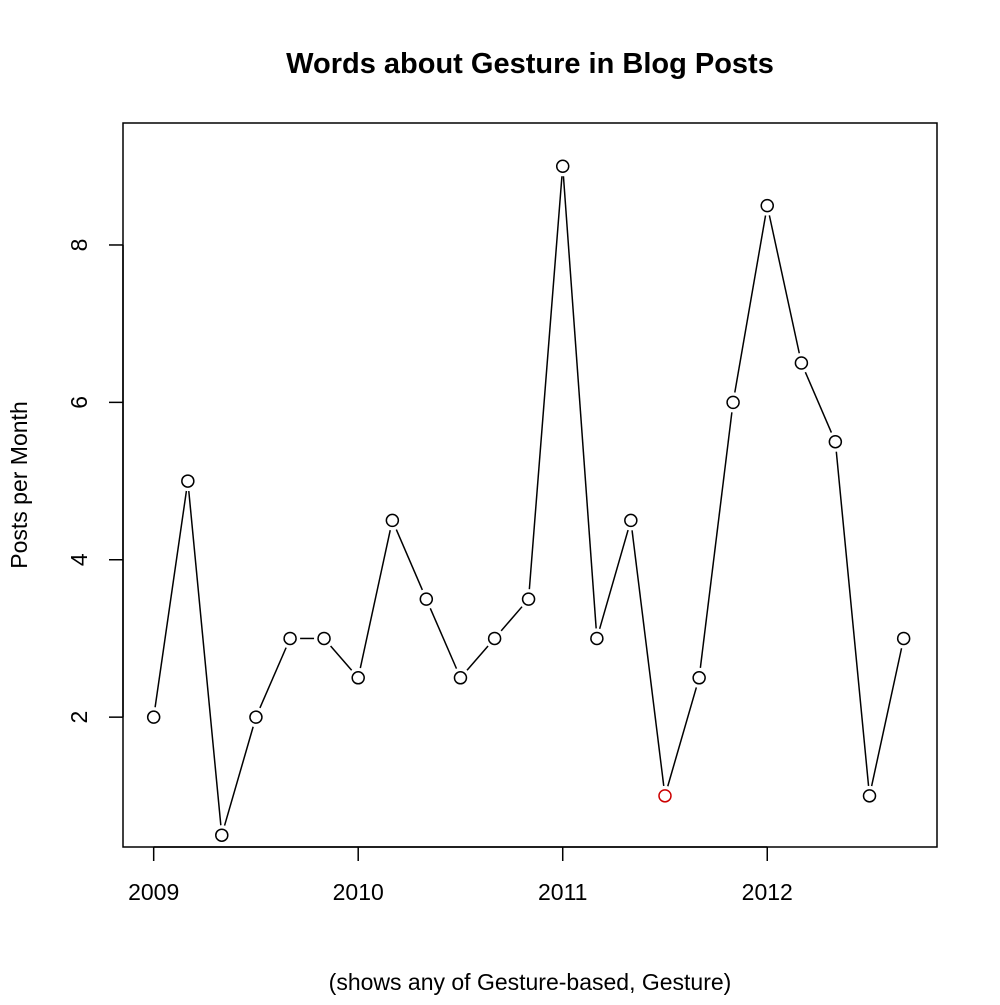 Image resolution: width=1000 pixels, height=1005 pixels. I want to click on y-tick-label: 8, so click(79, 245).